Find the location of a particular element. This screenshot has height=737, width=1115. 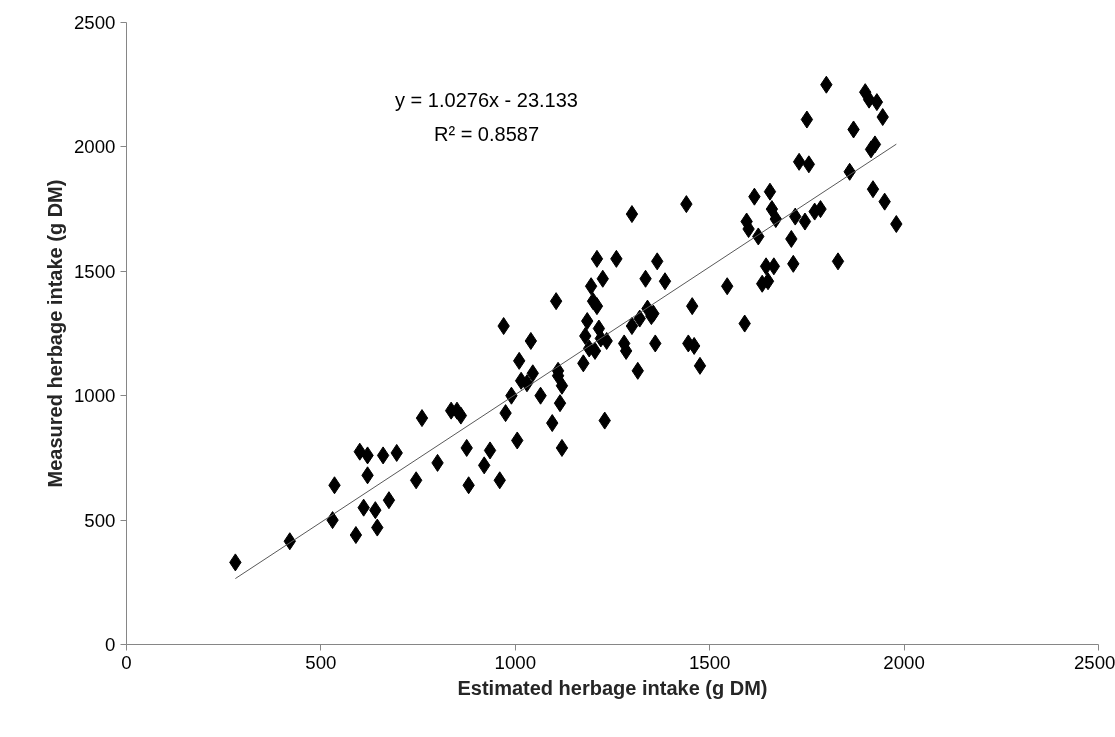

x-axis-title: Estimated herbage intake (g DM) is located at coordinates (612, 687).